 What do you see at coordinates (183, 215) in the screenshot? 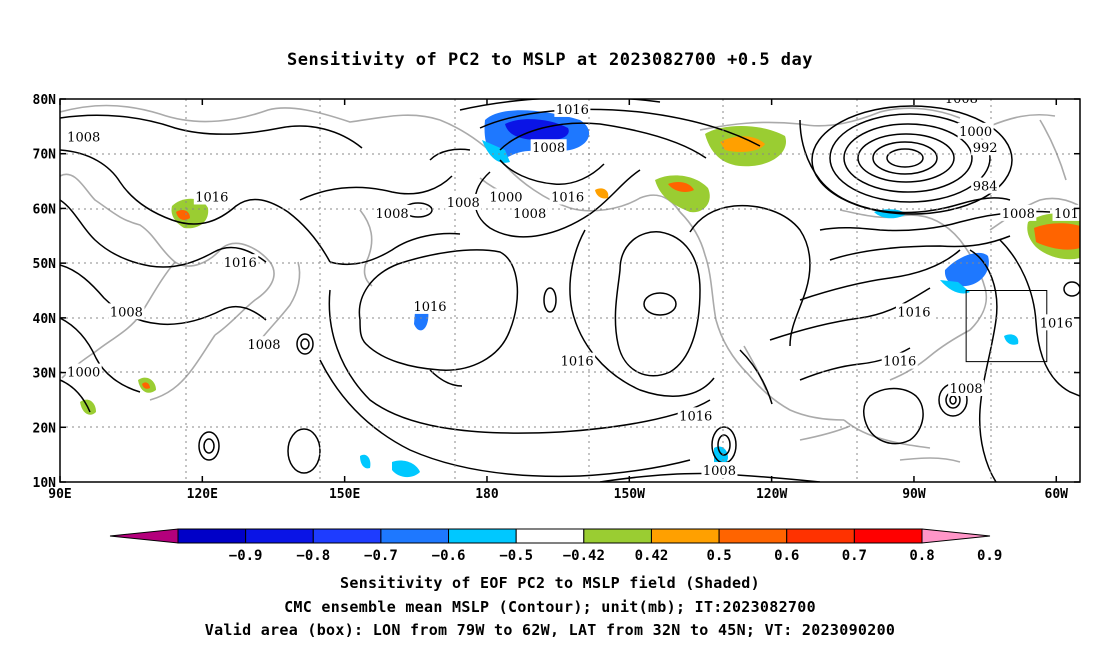
I see `shade-positive-siberia-core` at bounding box center [183, 215].